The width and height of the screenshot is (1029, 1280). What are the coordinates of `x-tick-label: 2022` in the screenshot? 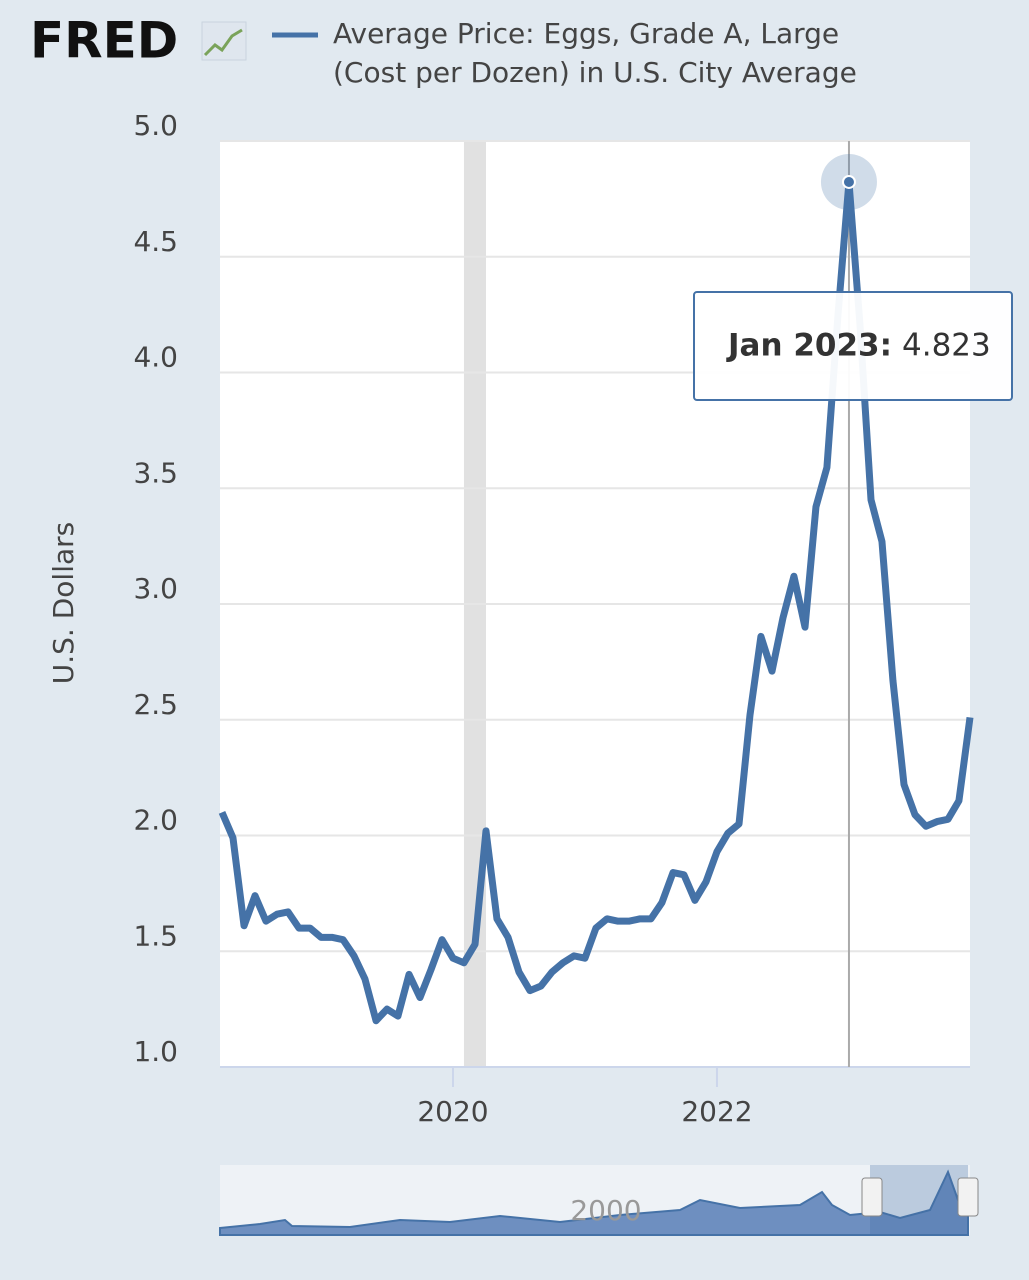 It's located at (716, 1111).